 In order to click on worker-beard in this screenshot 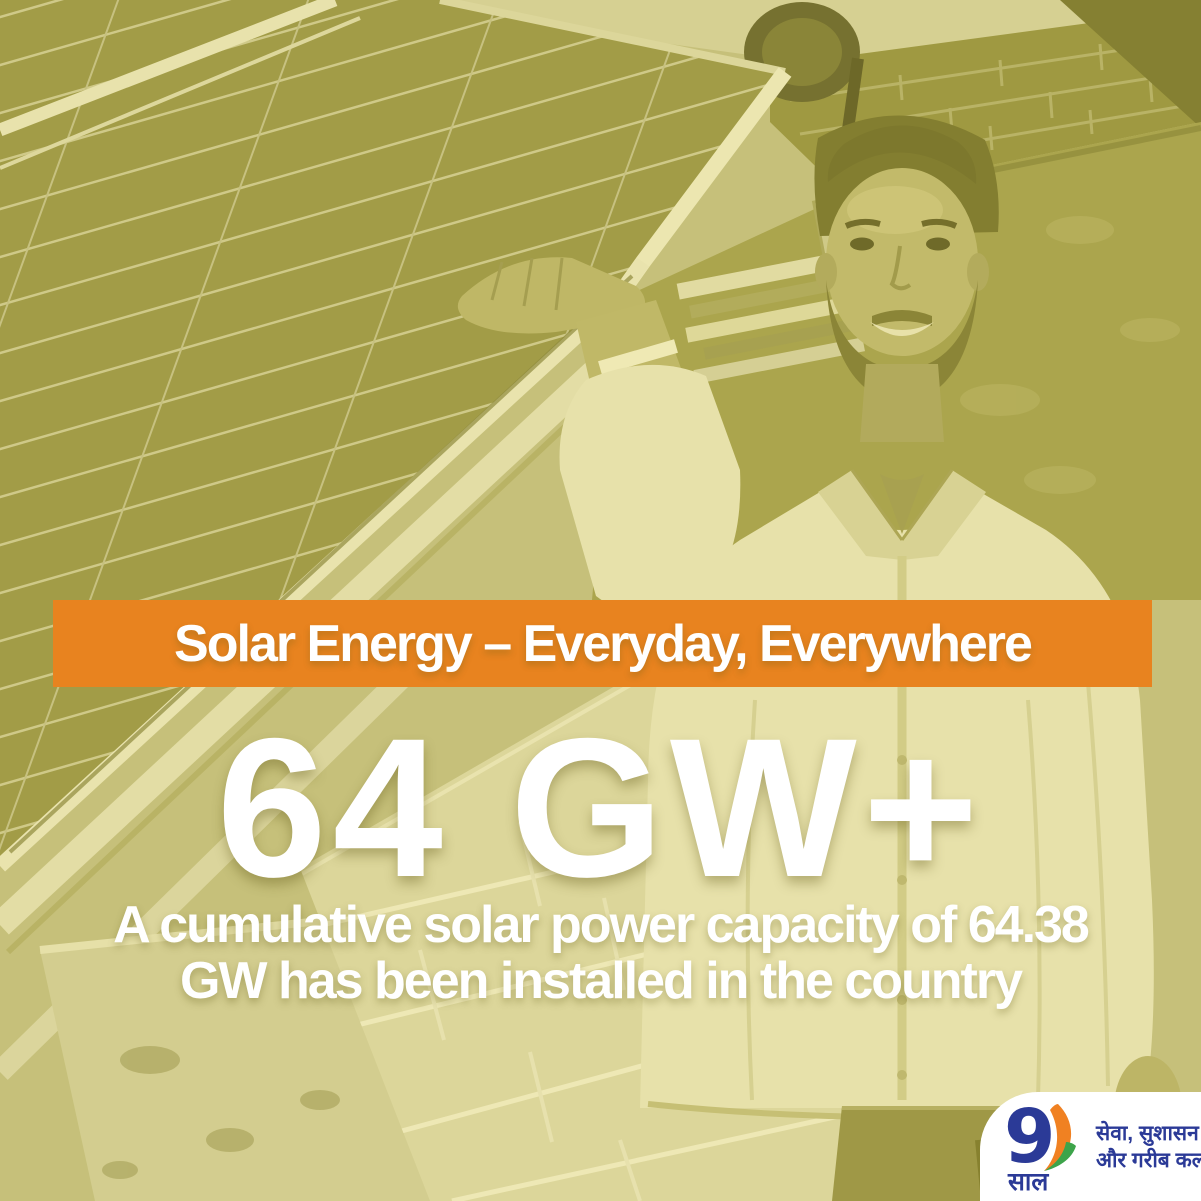, I will do `click(902, 341)`.